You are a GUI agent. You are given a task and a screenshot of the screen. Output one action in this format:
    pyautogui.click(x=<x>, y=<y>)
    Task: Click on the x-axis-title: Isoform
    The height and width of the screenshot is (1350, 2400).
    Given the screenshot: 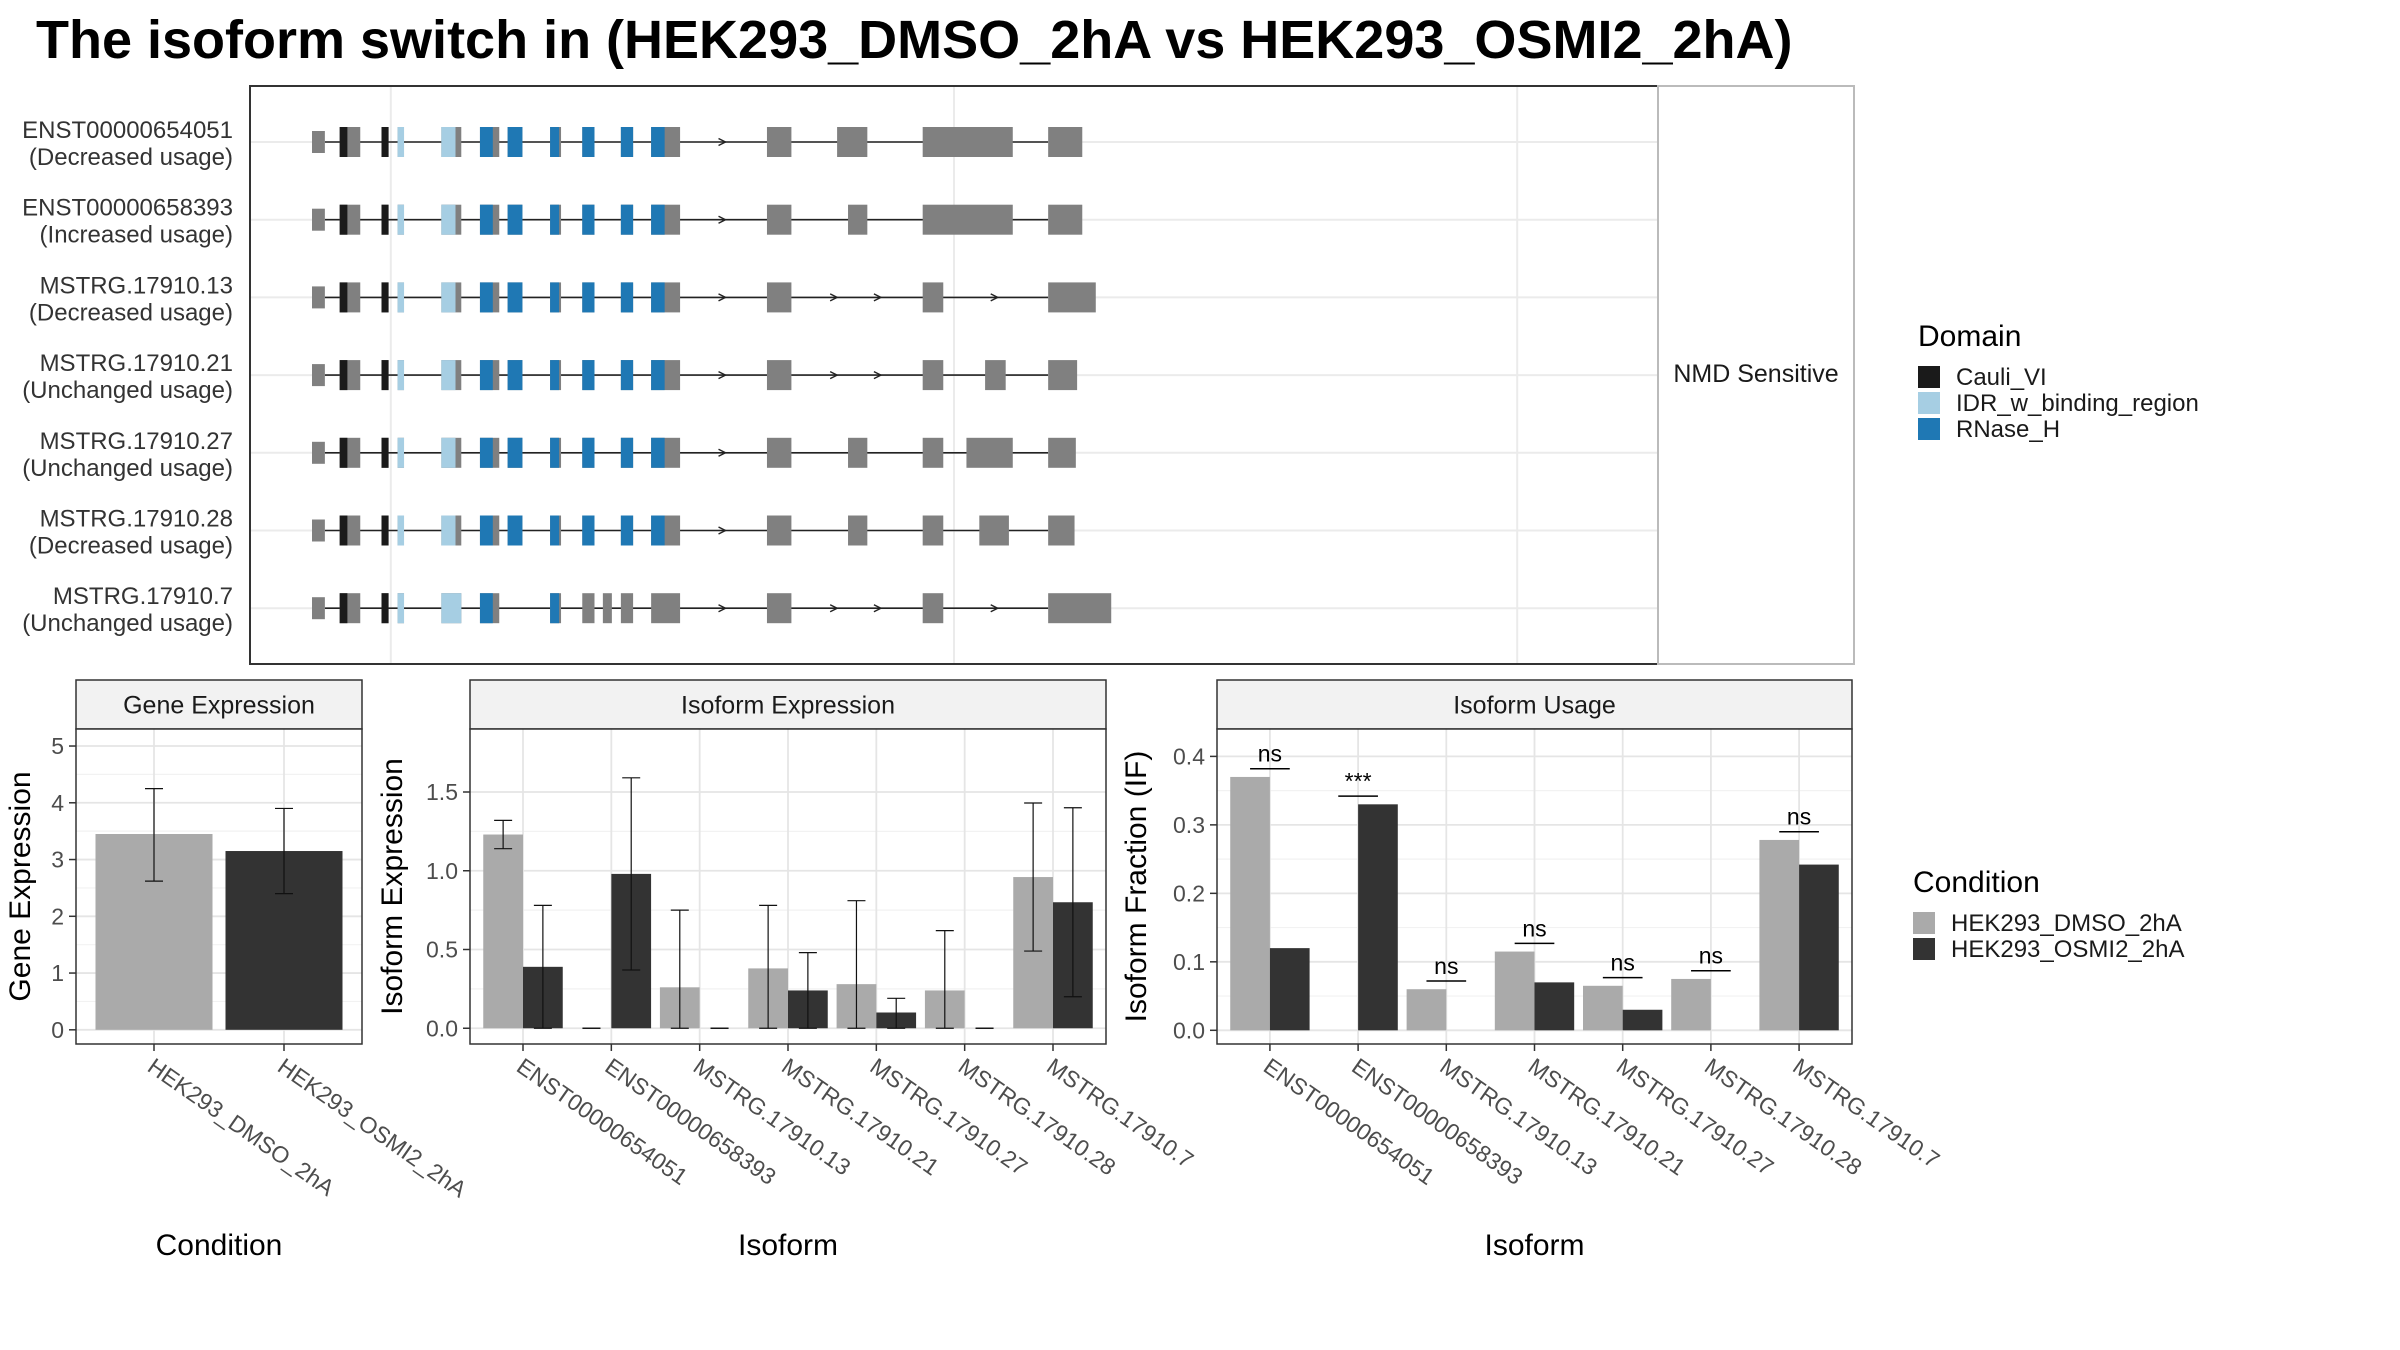 What is the action you would take?
    pyautogui.click(x=1534, y=1245)
    